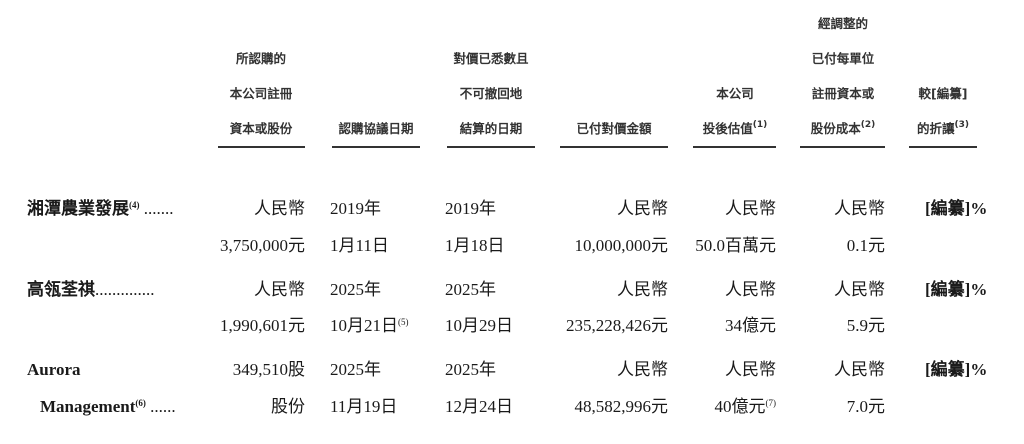 The width and height of the screenshot is (1024, 444). I want to click on column-header-line: 已付每單位, so click(843, 58).